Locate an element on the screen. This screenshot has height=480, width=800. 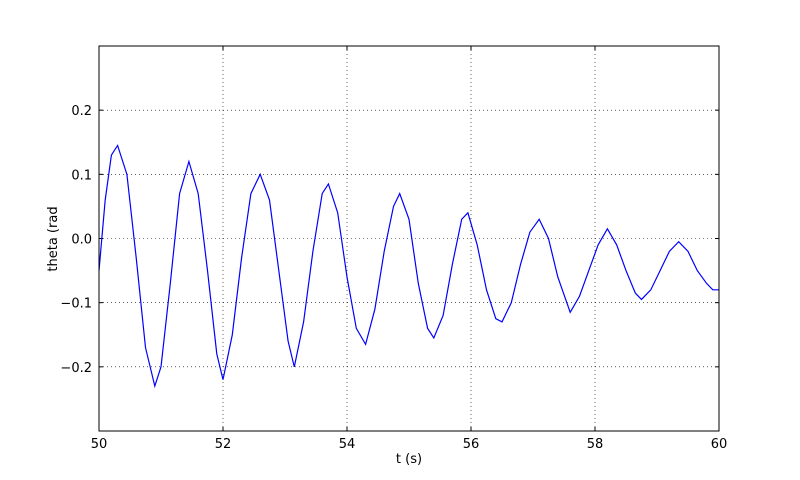
y-tick-label: −0.2 is located at coordinates (76, 368).